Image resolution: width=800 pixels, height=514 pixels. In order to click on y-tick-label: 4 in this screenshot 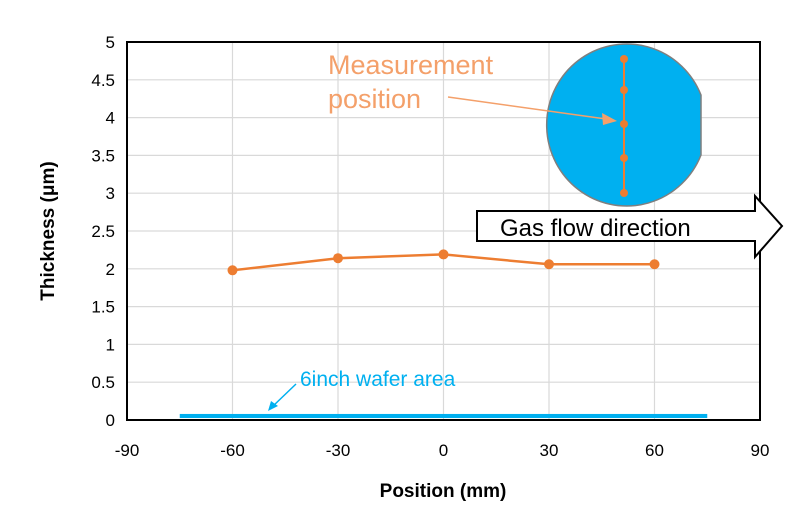, I will do `click(110, 118)`.